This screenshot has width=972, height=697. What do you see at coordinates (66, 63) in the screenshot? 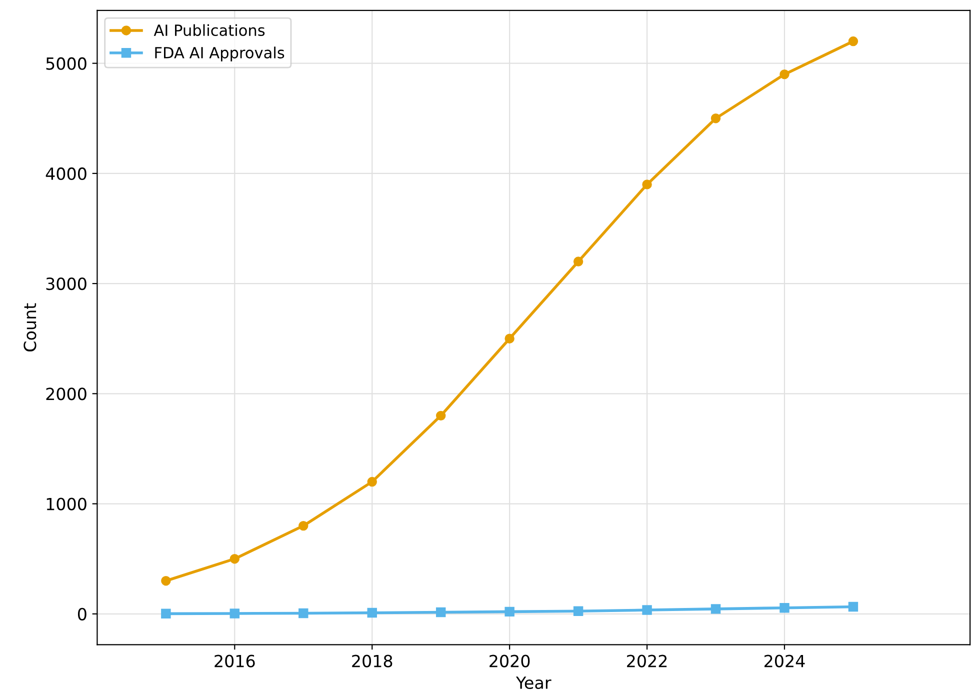
I see `y-tick-label: 5000` at bounding box center [66, 63].